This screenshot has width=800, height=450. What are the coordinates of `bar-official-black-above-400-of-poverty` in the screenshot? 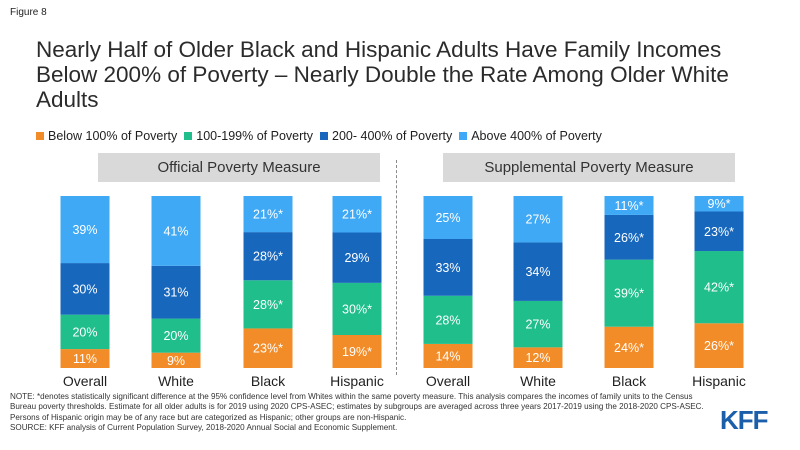 It's located at (268, 214).